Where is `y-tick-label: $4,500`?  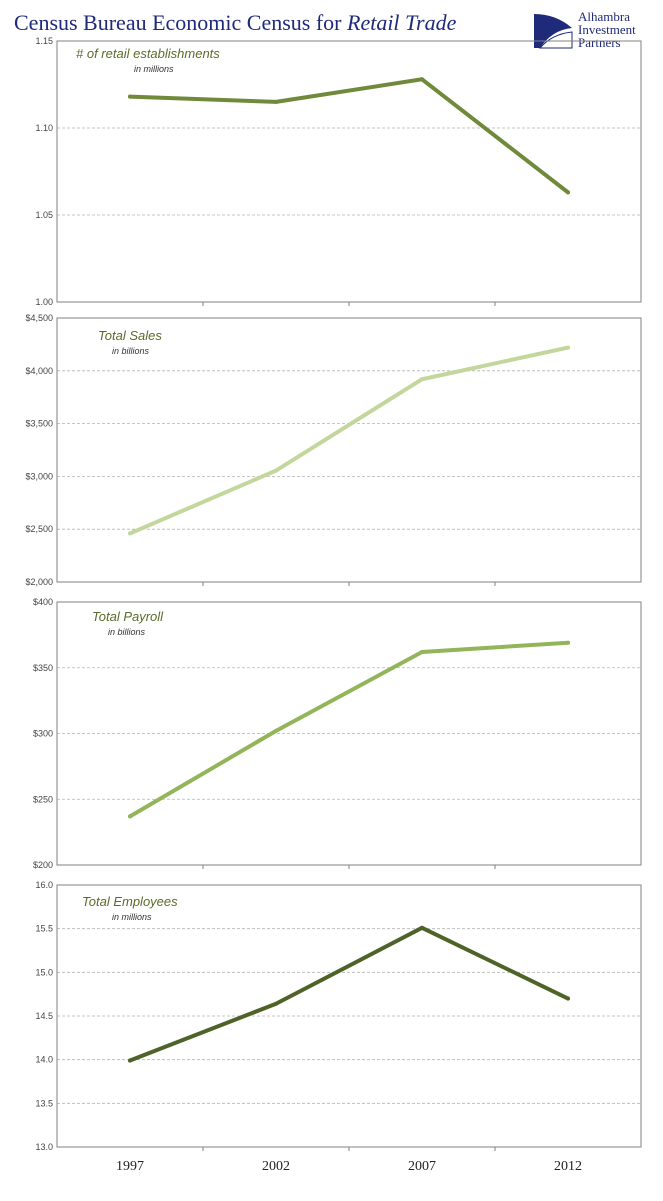 y-tick-label: $4,500 is located at coordinates (39, 318).